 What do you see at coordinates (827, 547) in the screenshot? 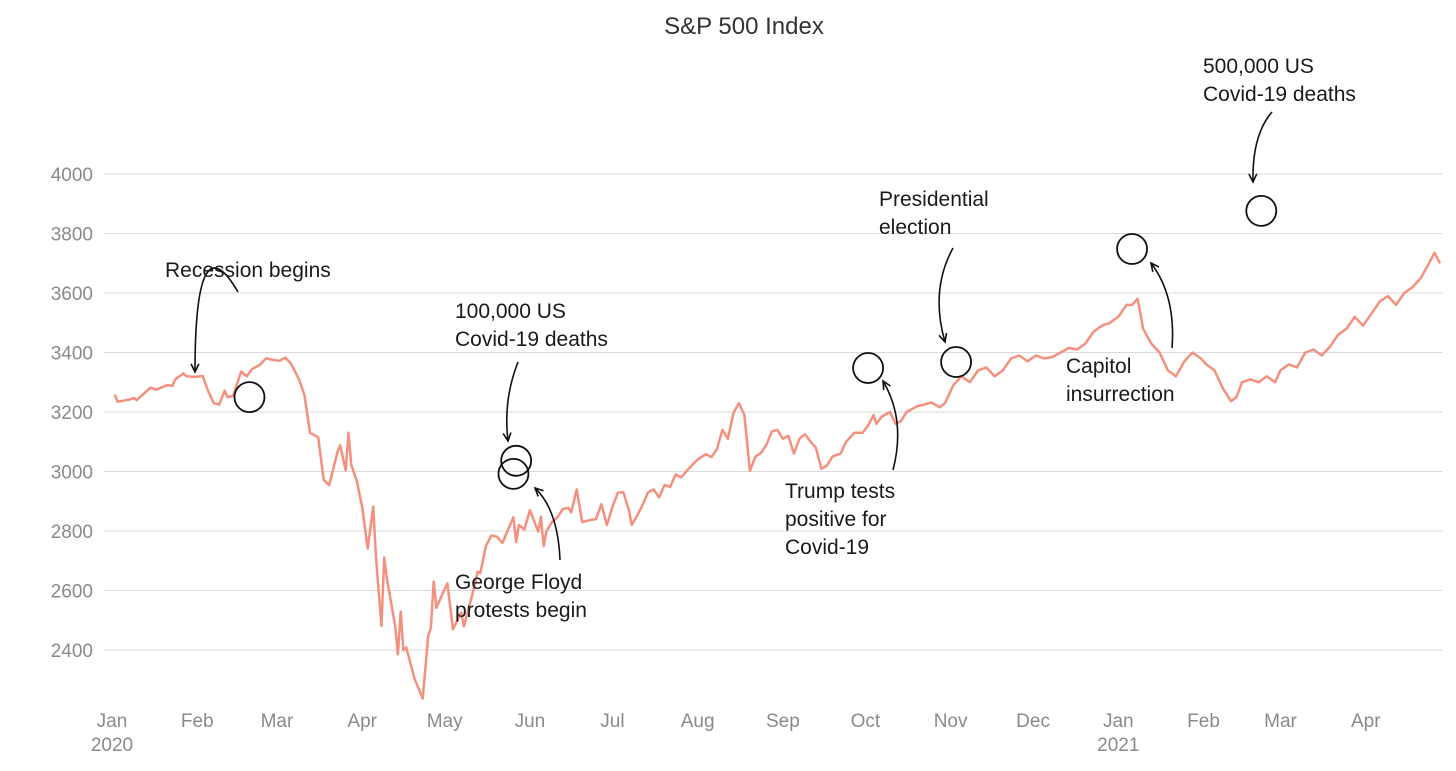
I see `annotation-label: Covid-19` at bounding box center [827, 547].